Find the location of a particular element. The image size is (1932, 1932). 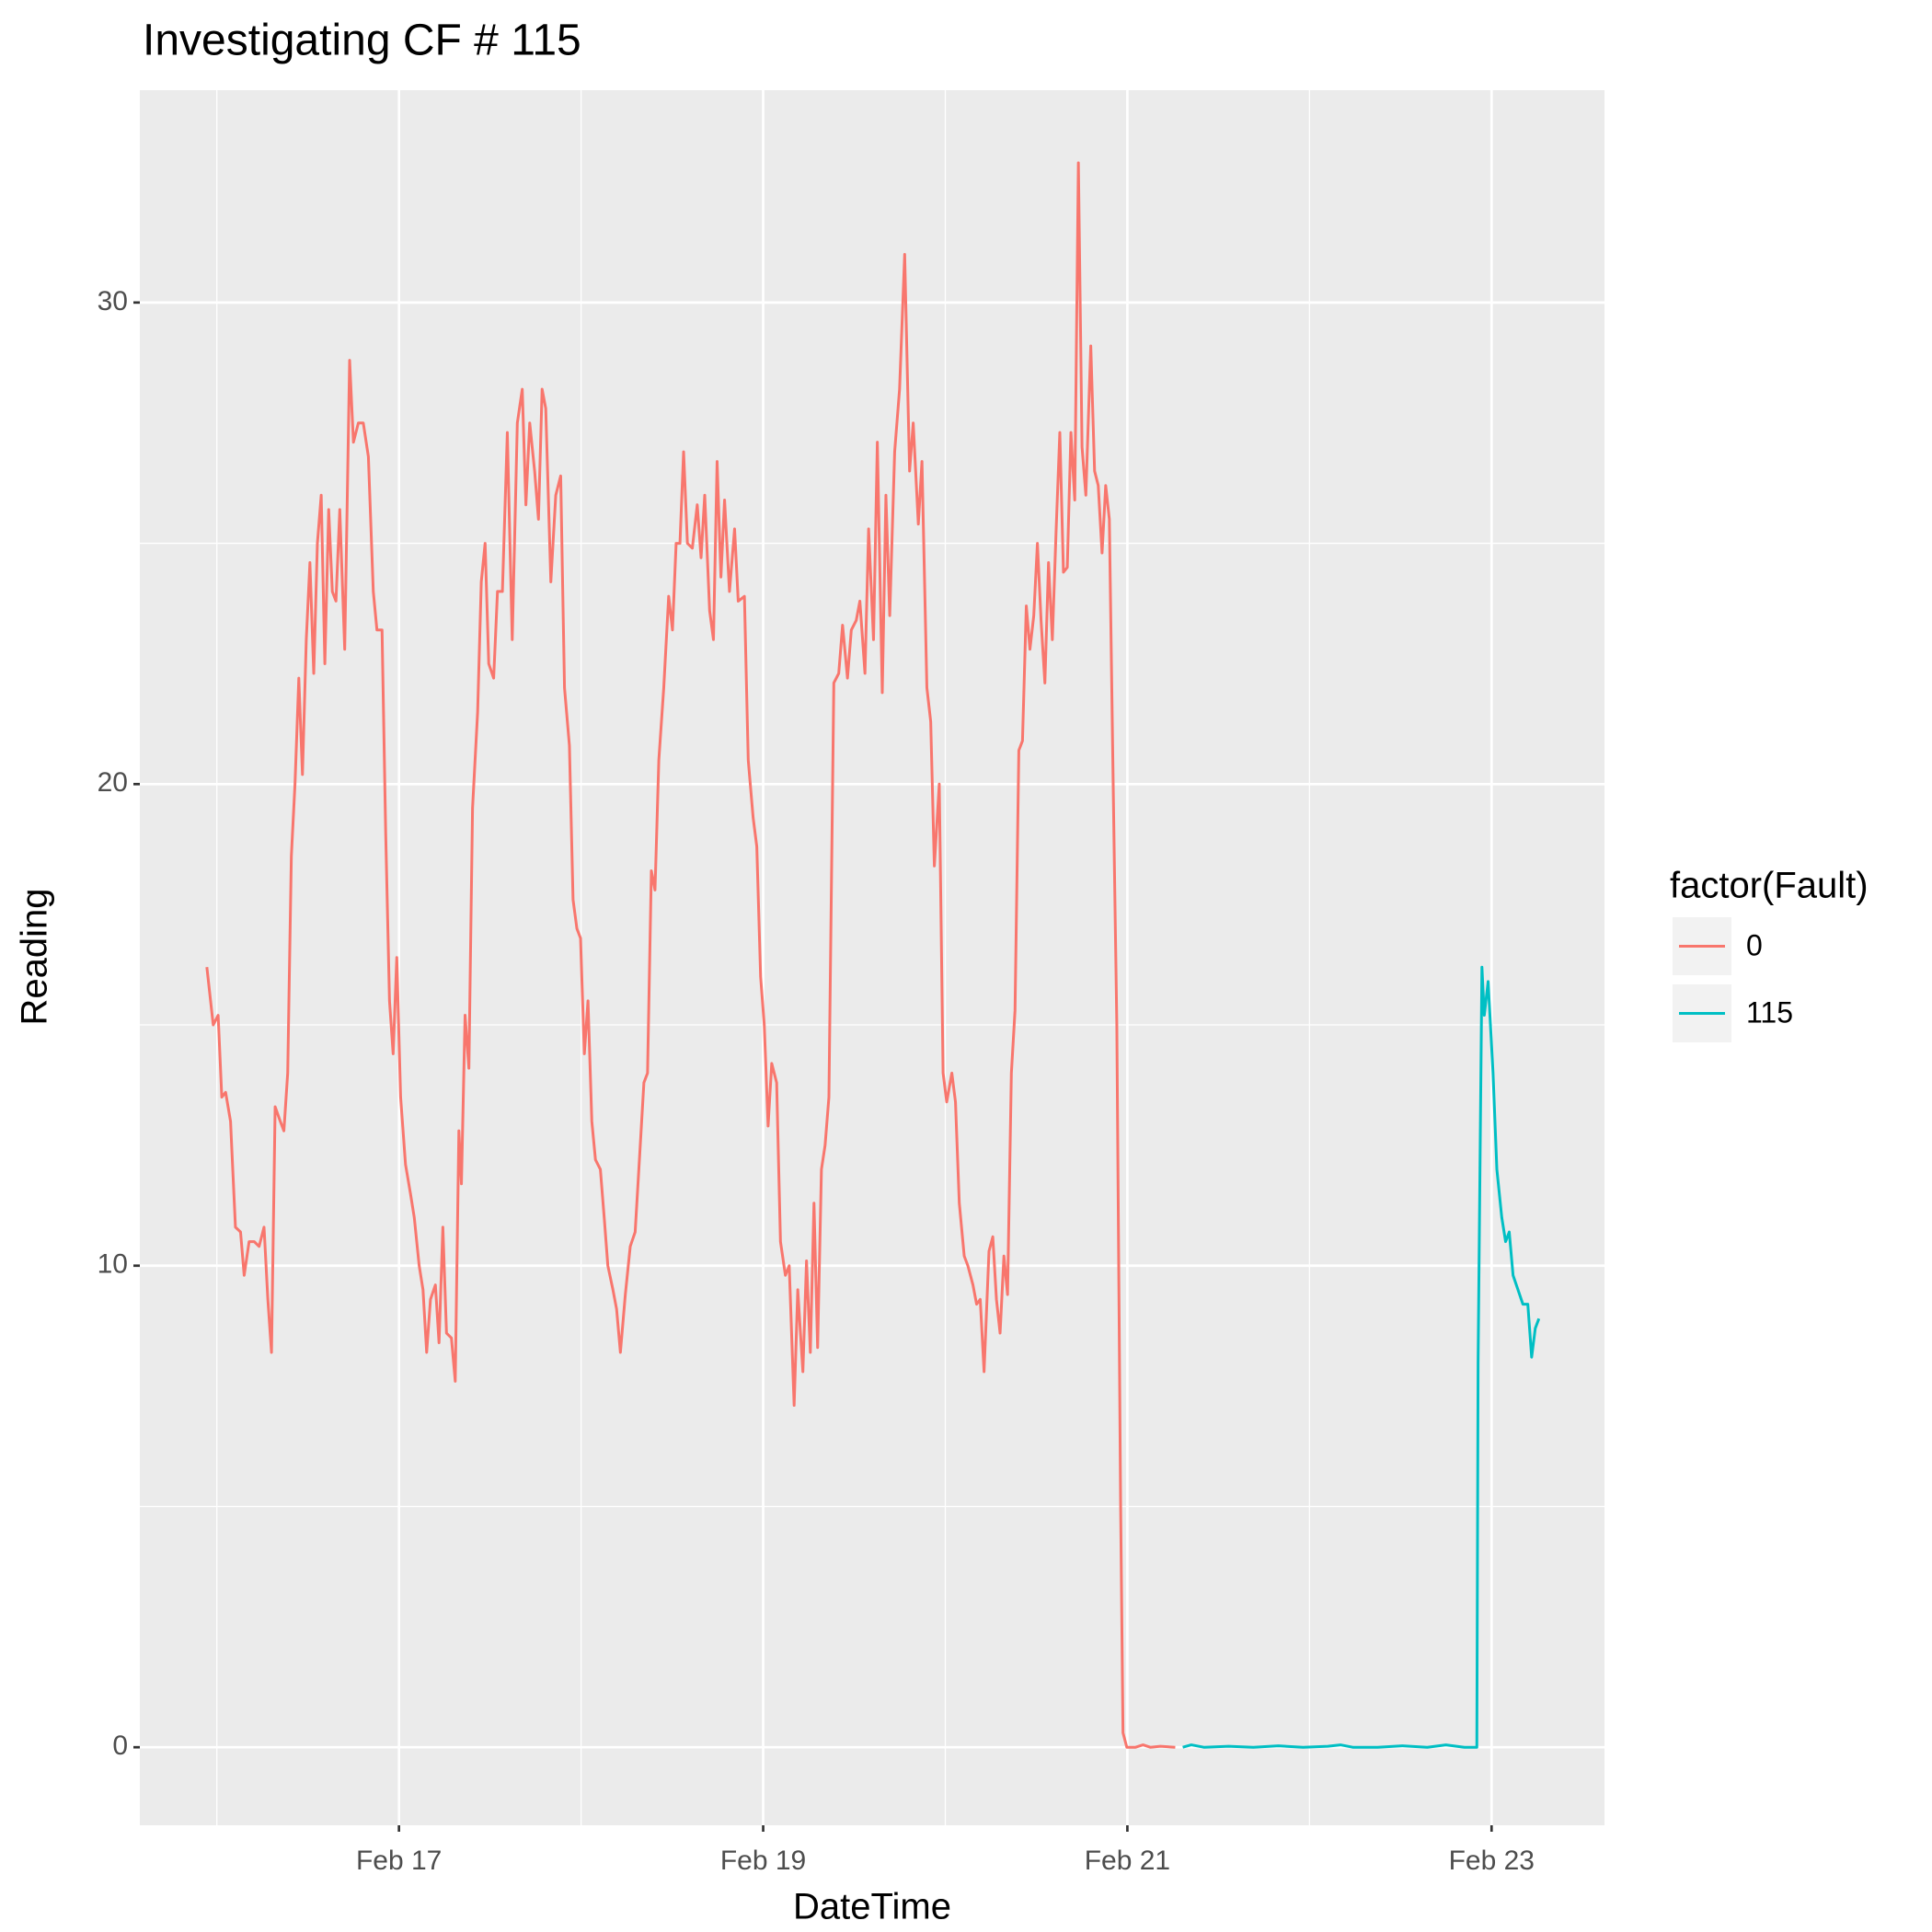

x-axis-title: DateTime is located at coordinates (872, 1907).